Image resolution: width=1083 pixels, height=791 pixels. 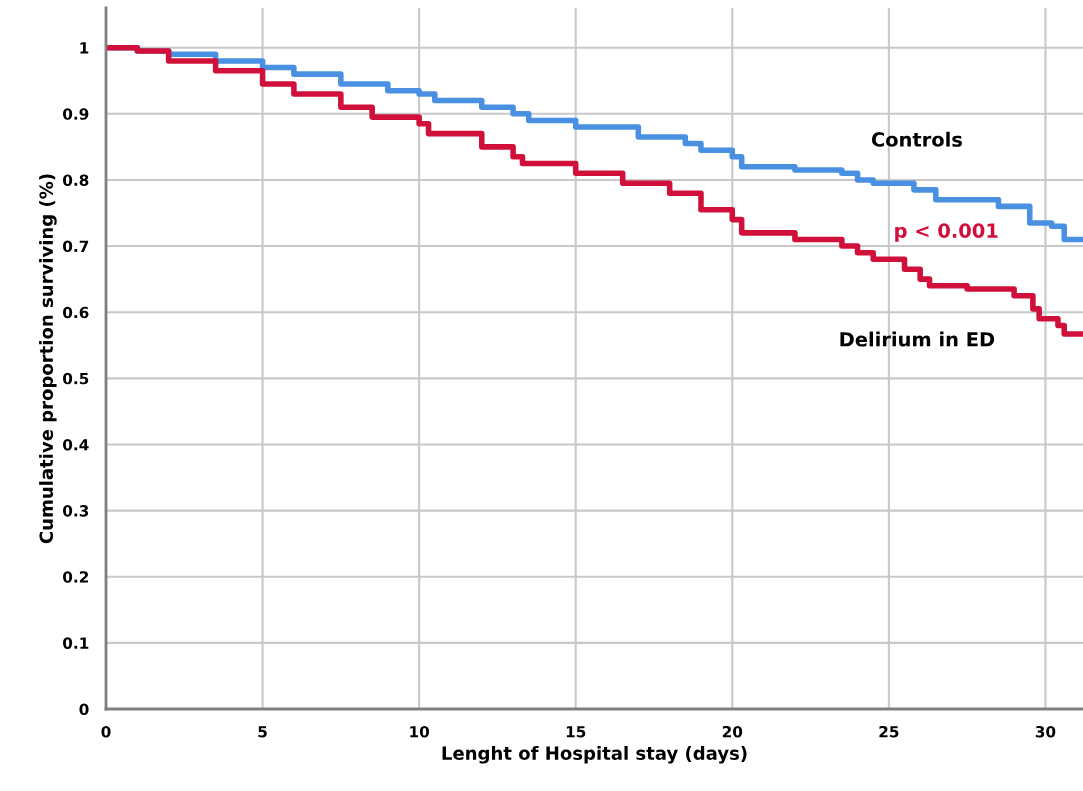 What do you see at coordinates (76, 511) in the screenshot?
I see `y-tick-label: 0.3` at bounding box center [76, 511].